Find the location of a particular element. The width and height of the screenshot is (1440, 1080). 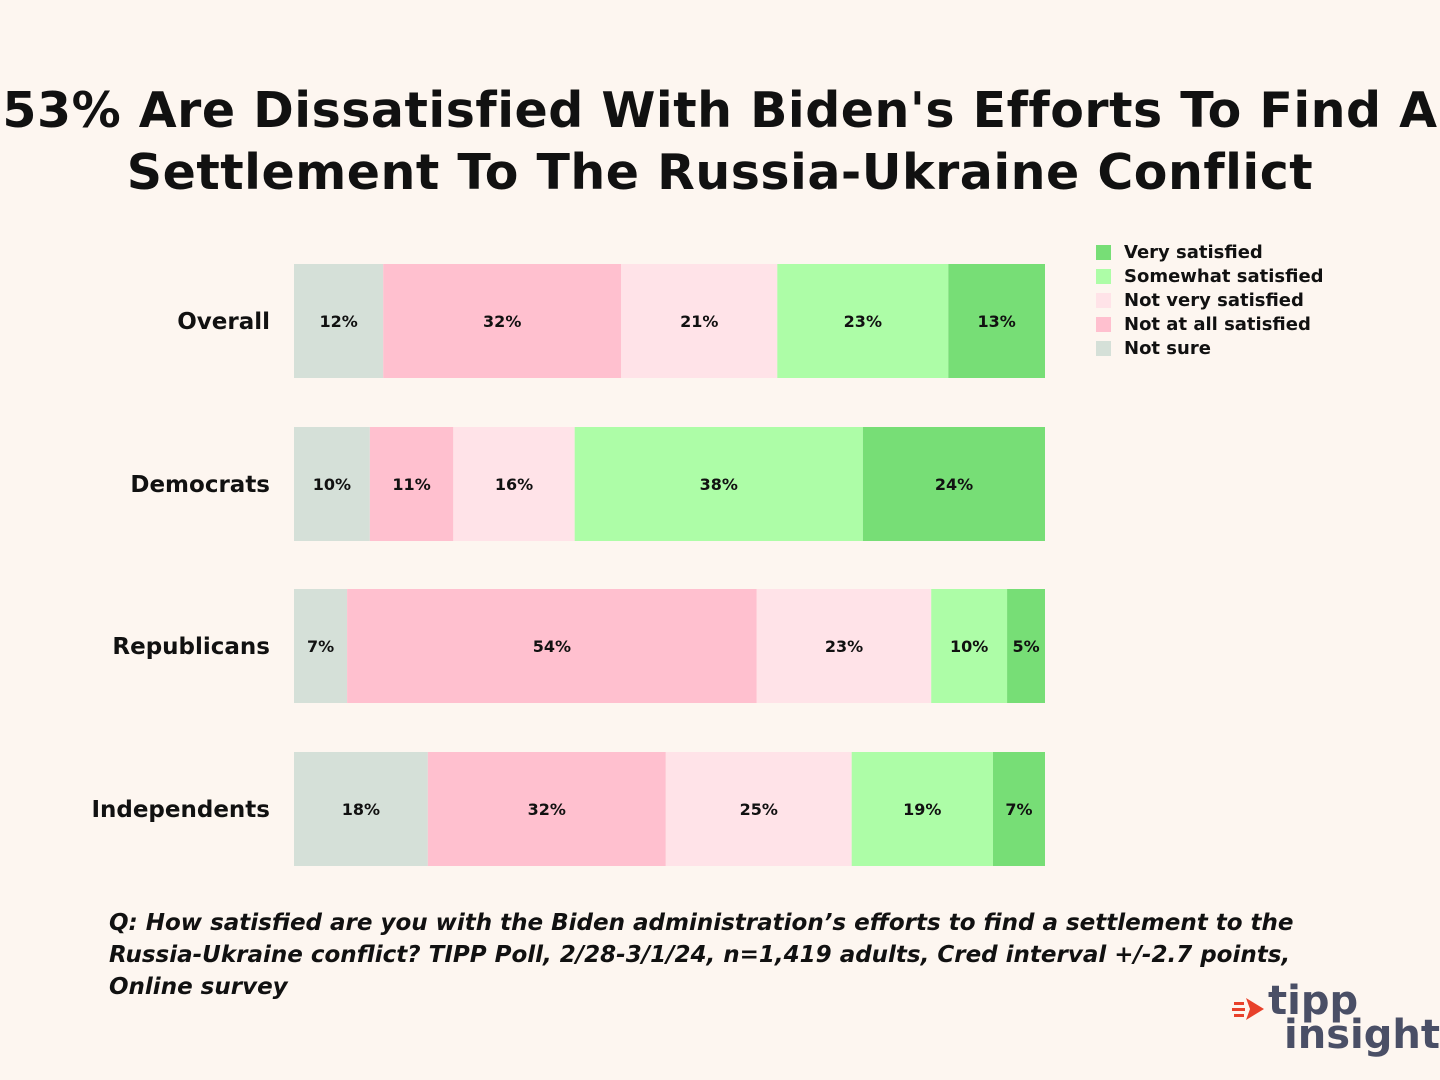

bar-segment-republicans-somewhat-satisfied is located at coordinates (969, 646).